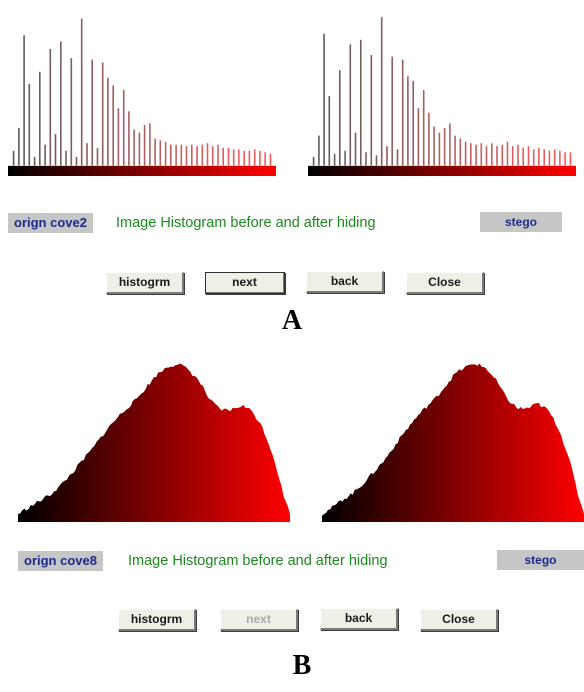  I want to click on original-cover-label: orign cove2, so click(50, 223).